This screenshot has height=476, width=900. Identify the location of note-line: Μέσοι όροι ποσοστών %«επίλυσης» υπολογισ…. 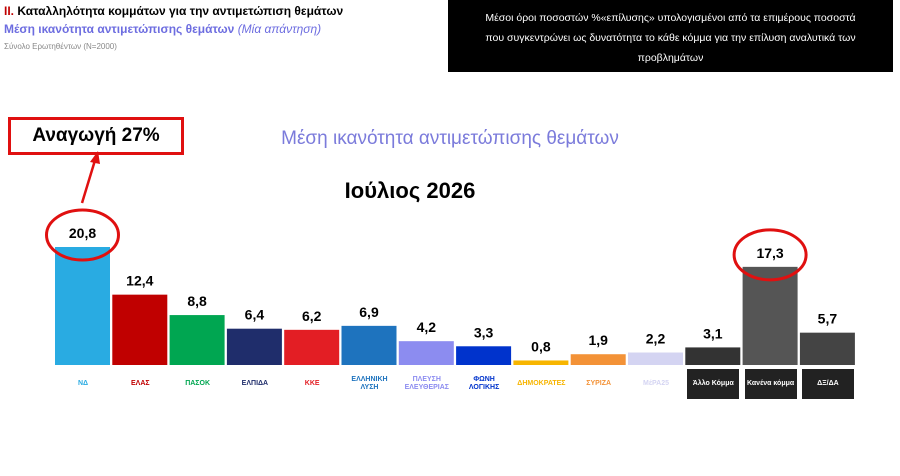
(670, 18).